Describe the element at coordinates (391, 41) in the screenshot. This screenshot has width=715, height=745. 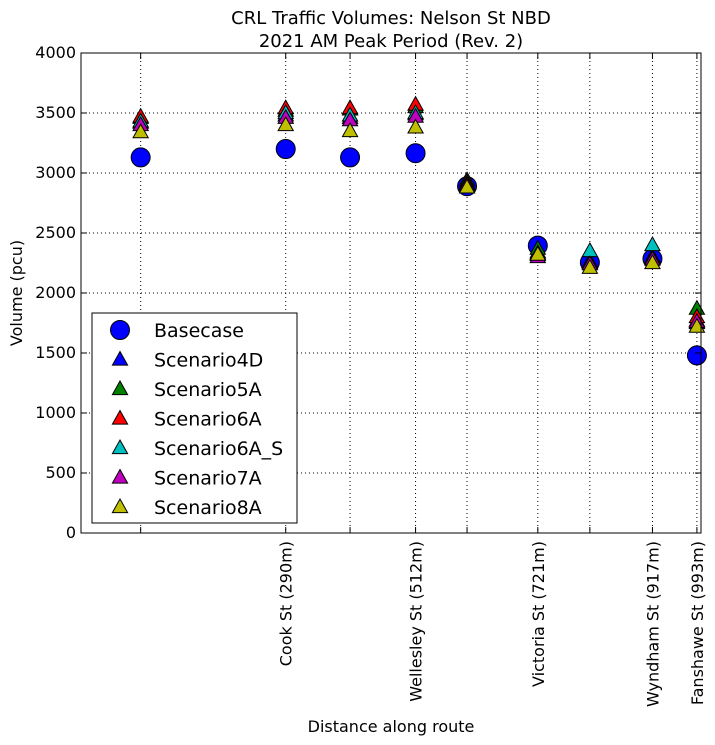
I see `chart-subtitle: 2021 AM Peak Period (Rev. 2)` at that location.